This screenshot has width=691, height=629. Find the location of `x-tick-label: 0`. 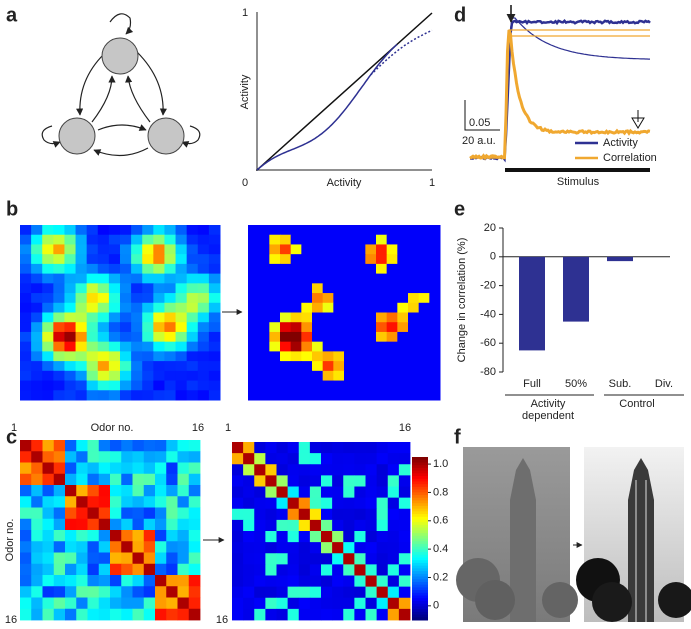

x-tick-label: 0 is located at coordinates (245, 183).